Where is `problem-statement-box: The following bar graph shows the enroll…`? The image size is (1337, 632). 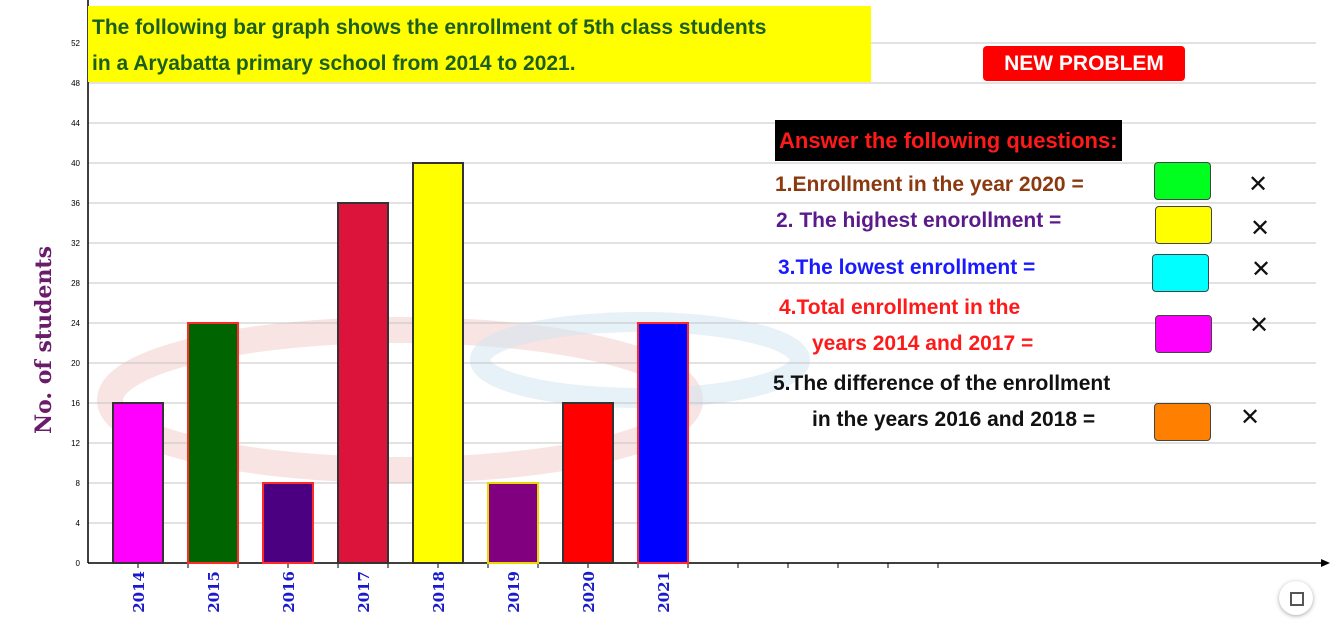
problem-statement-box: The following bar graph shows the enroll… is located at coordinates (479, 44).